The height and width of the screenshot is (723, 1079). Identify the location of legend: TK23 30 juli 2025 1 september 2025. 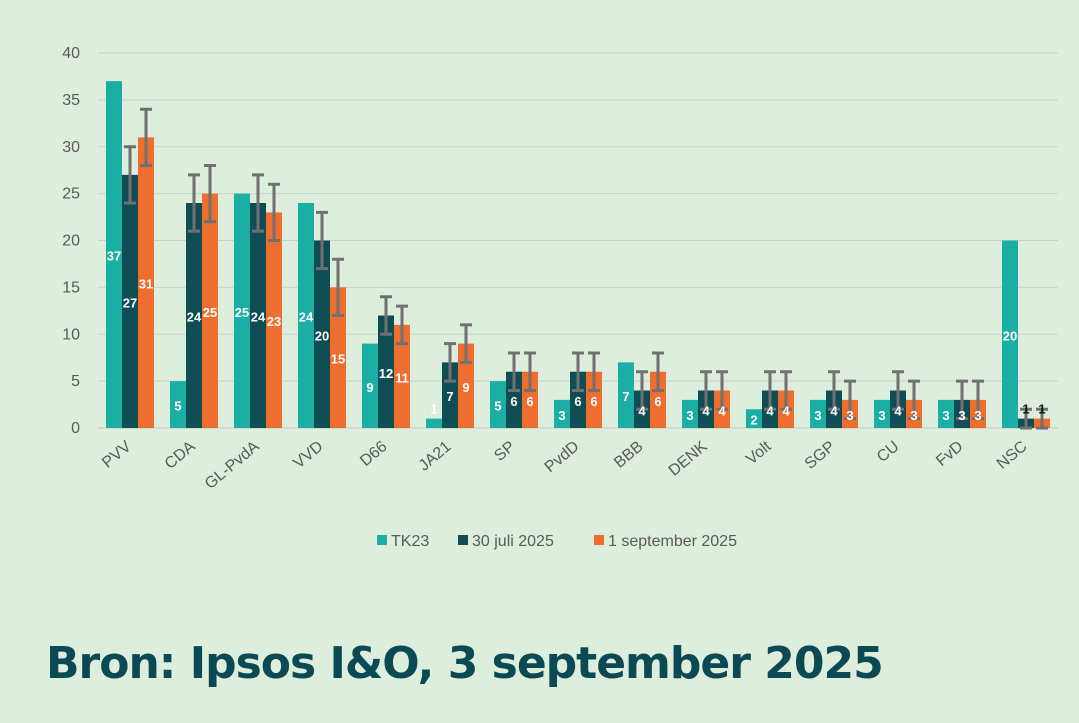
(557, 541).